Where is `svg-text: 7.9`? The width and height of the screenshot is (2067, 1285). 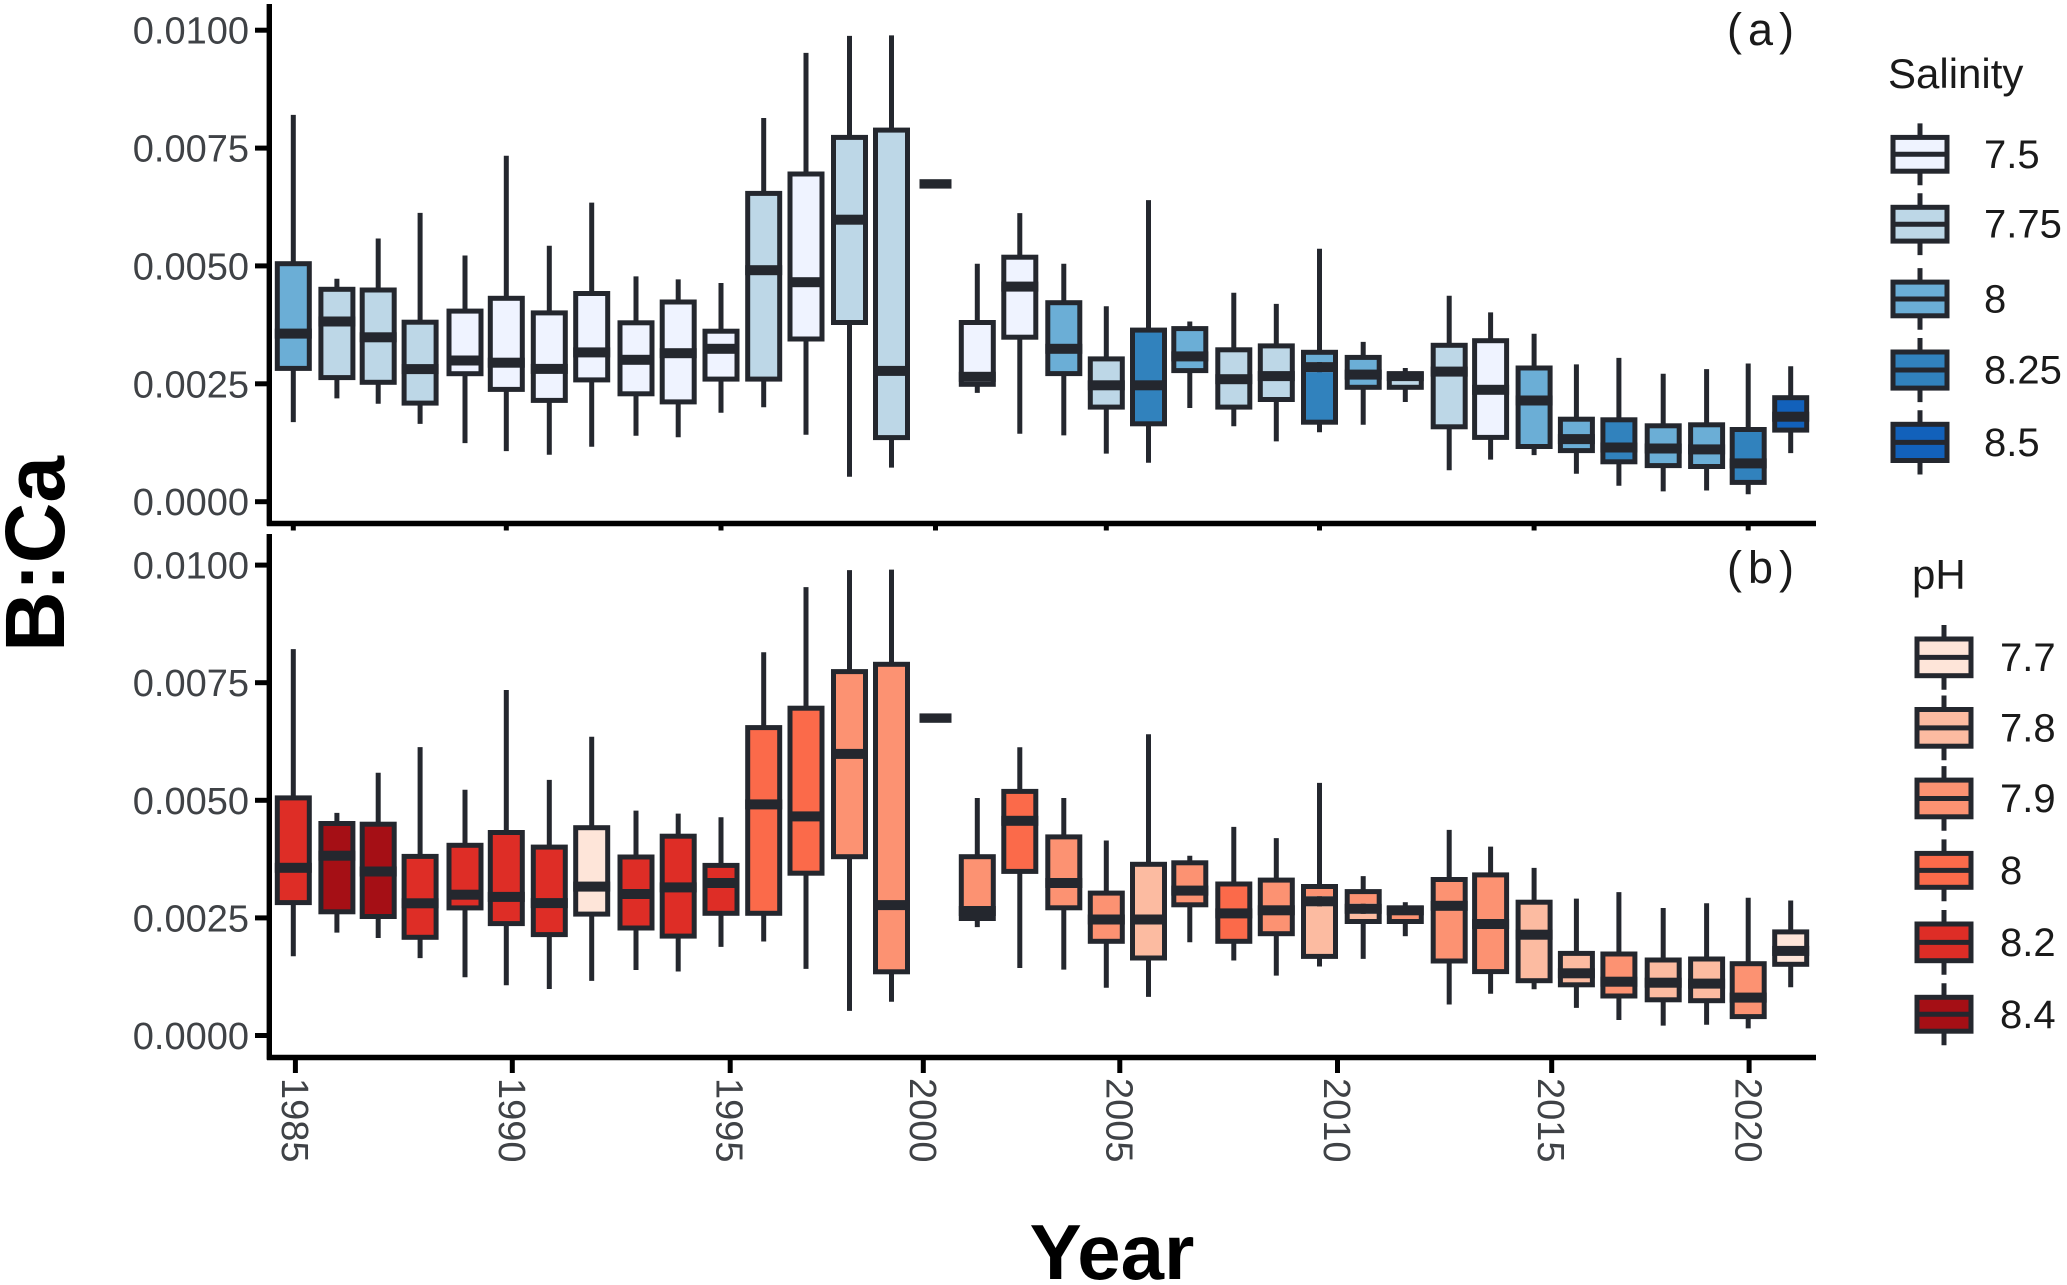
svg-text: 7.9 is located at coordinates (2028, 799).